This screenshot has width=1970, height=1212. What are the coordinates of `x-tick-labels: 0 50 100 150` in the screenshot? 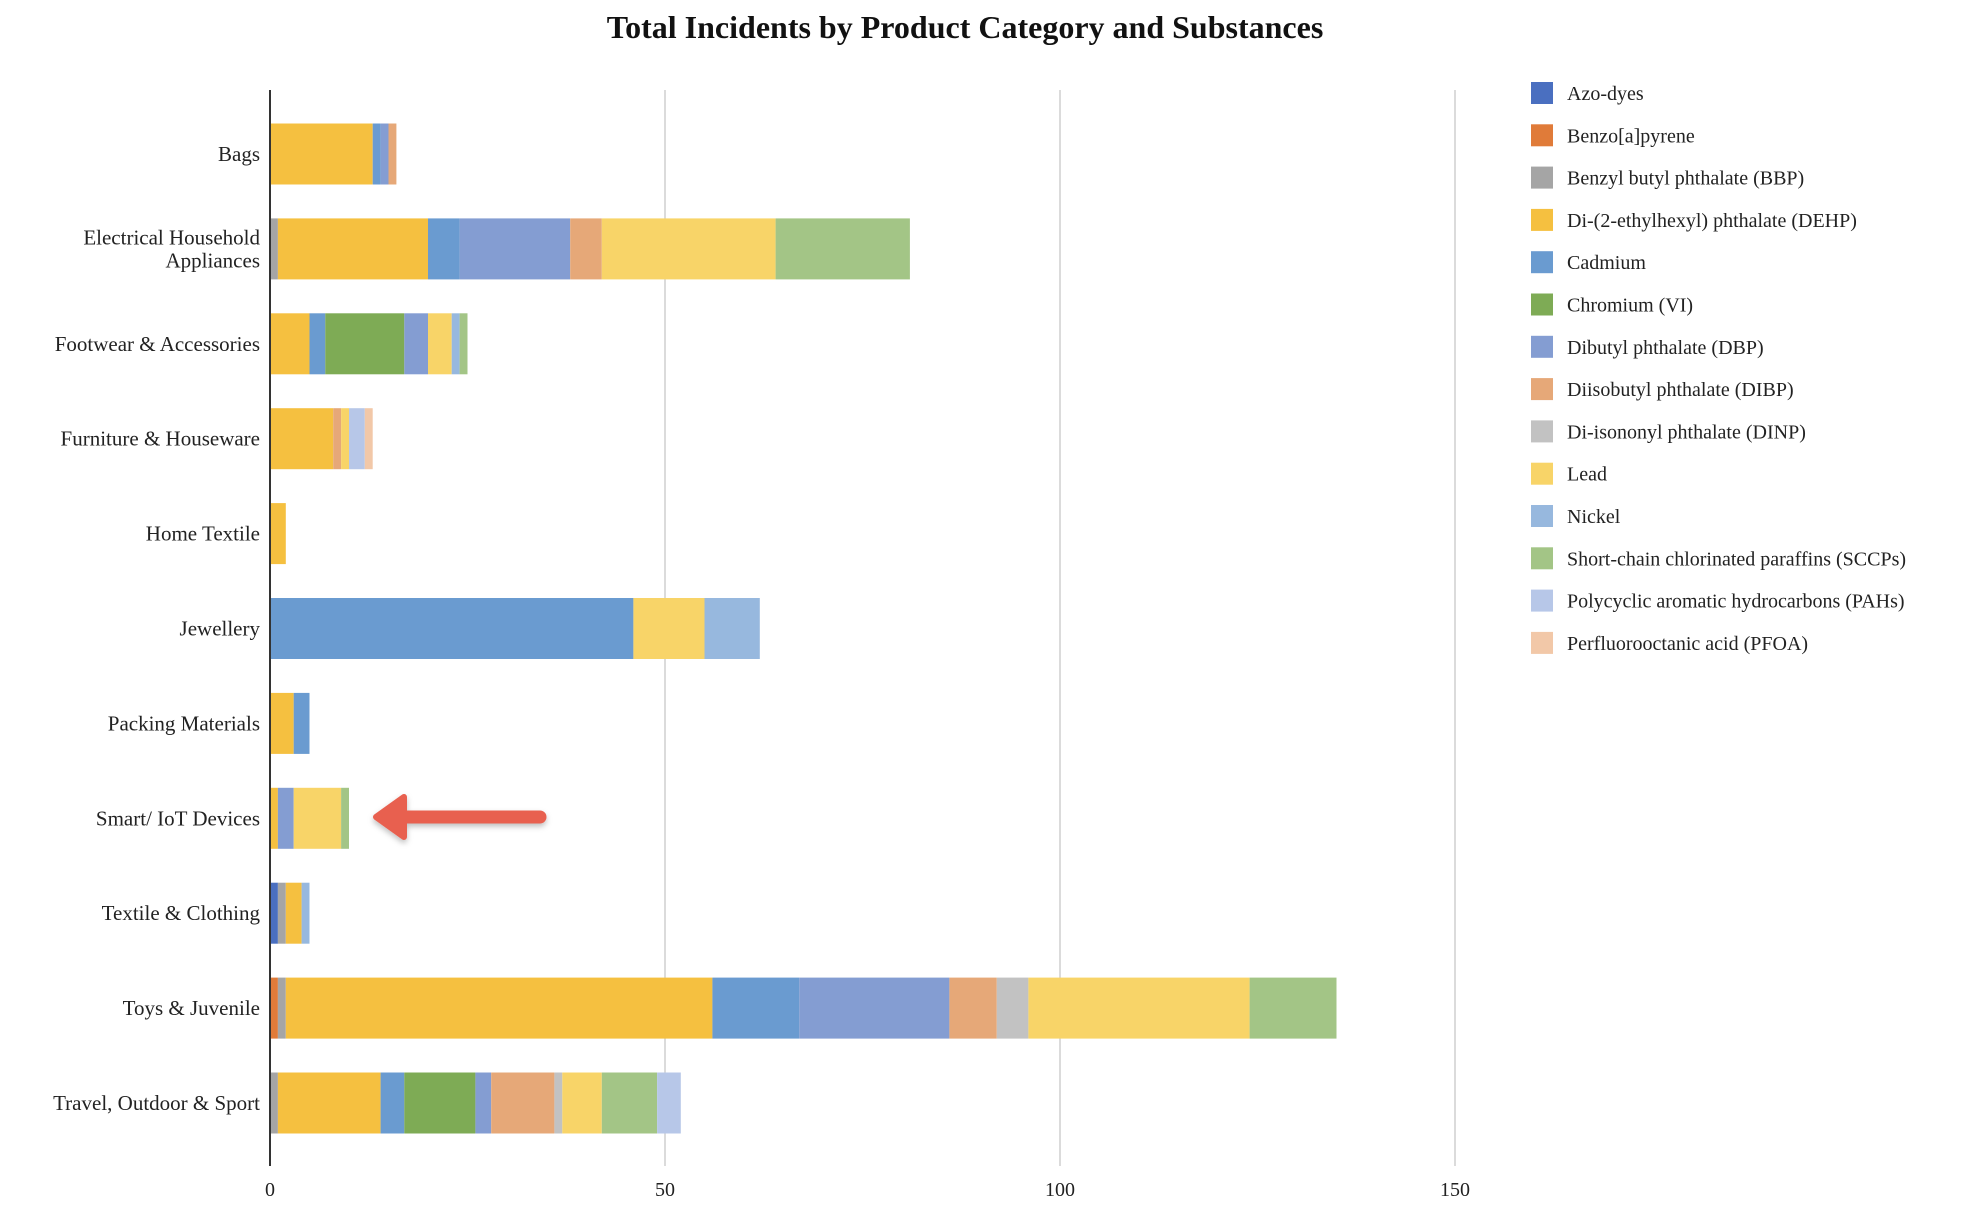 It's located at (867, 1190).